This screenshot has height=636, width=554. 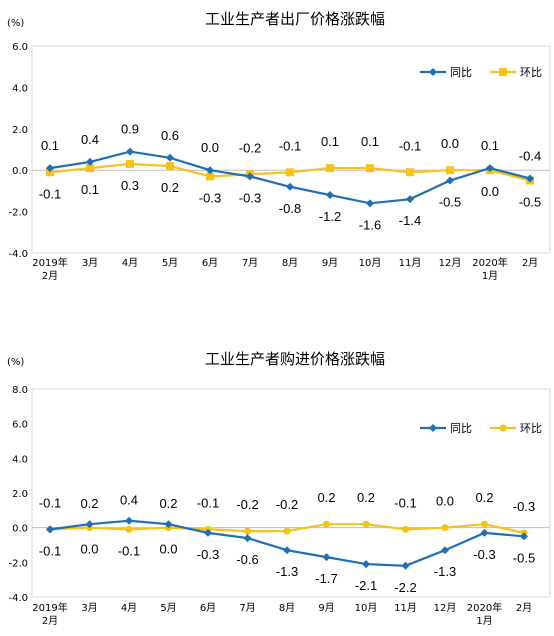 I want to click on x-tick-label: 12月, so click(x=445, y=608).